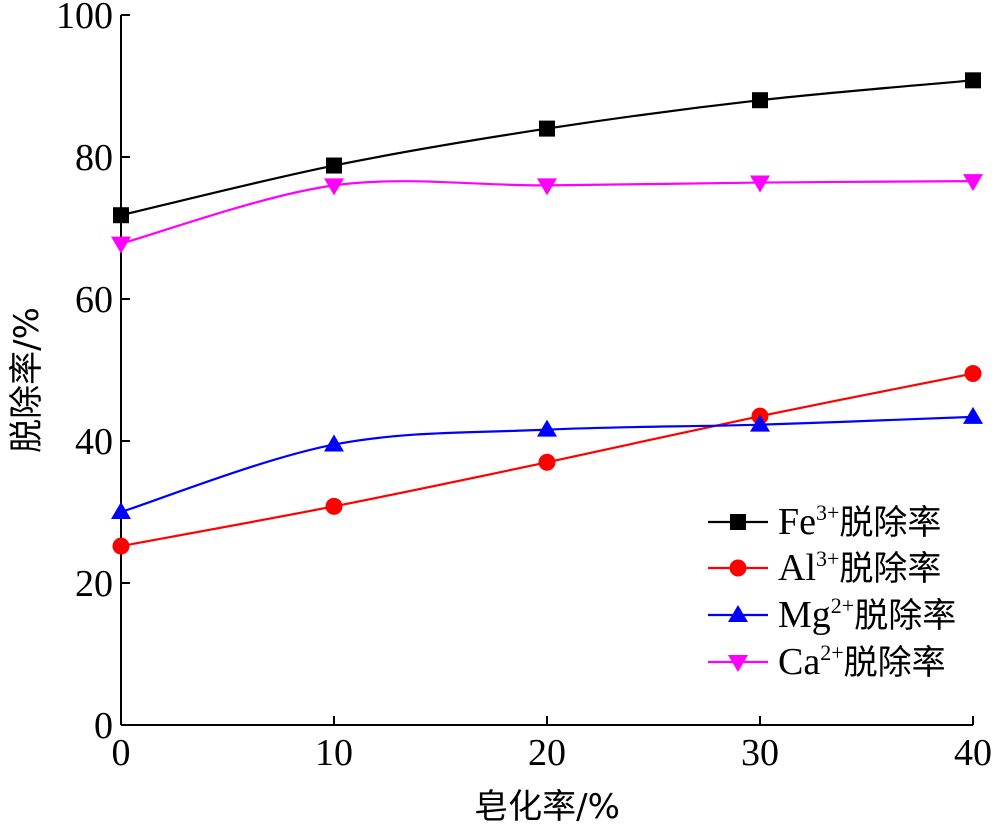 The width and height of the screenshot is (1000, 833). What do you see at coordinates (973, 753) in the screenshot?
I see `x-tick-label: 40` at bounding box center [973, 753].